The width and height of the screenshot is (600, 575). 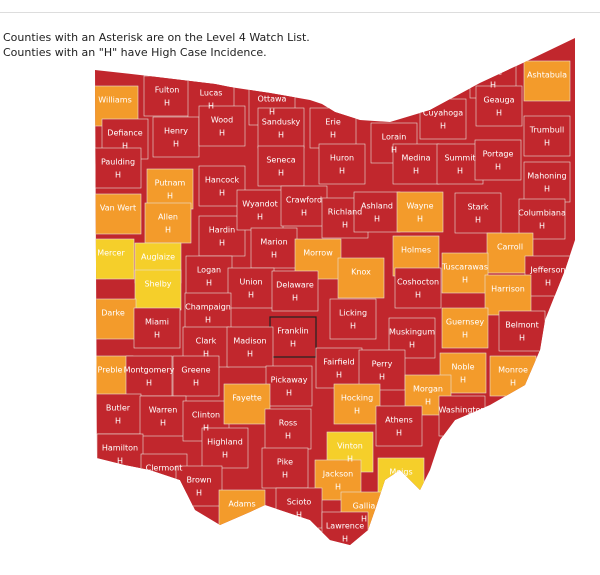 I want to click on county-name: Summit, so click(x=459, y=158).